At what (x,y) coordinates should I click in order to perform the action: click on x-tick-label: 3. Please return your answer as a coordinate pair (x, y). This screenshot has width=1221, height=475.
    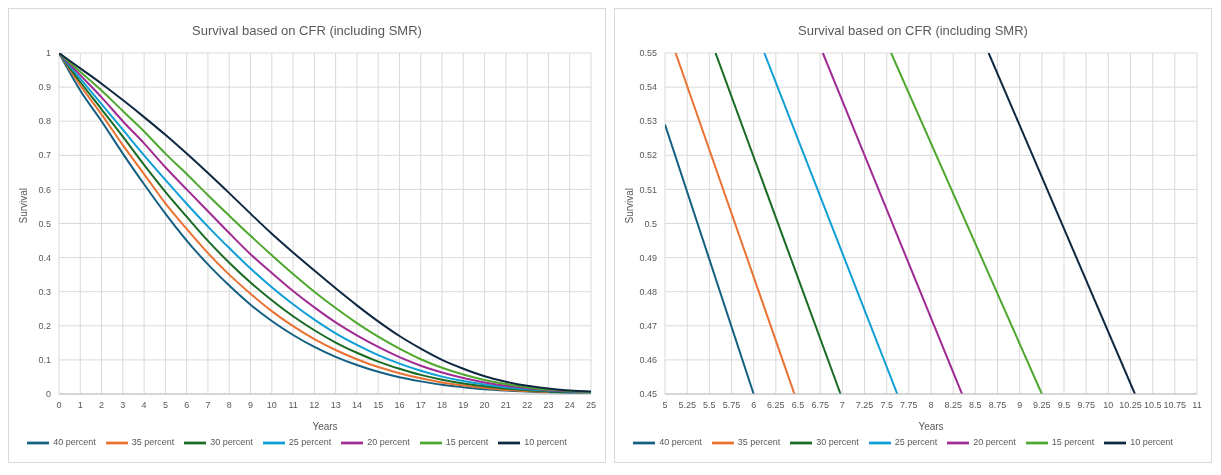
    Looking at the image, I should click on (123, 405).